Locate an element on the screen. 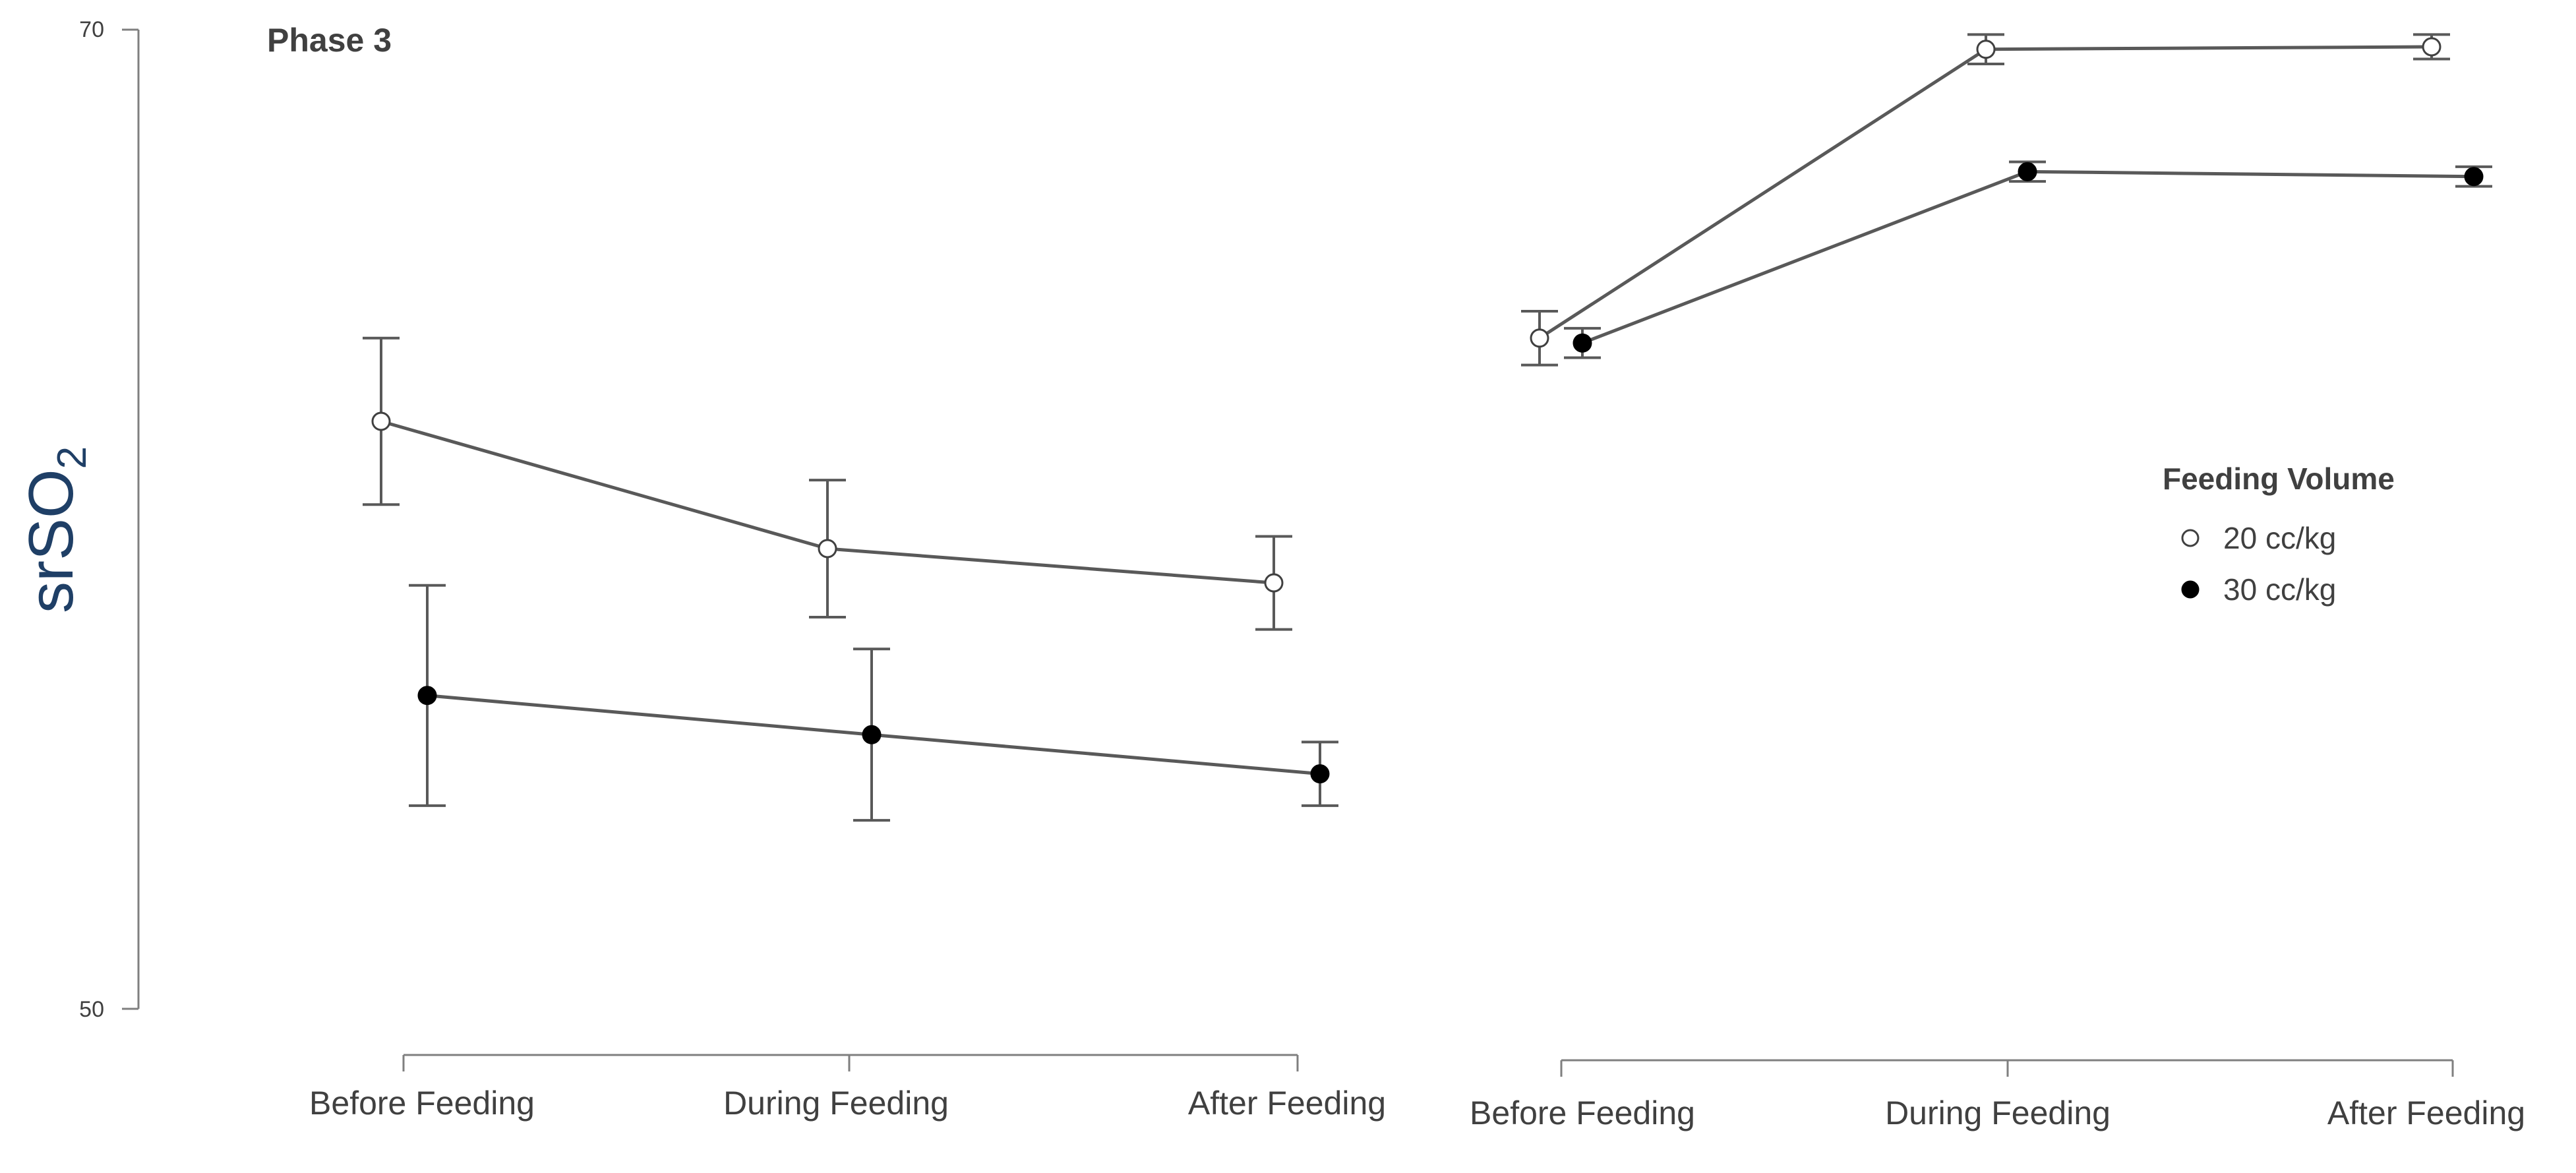 The image size is (2576, 1173). y-axis-label-sub: 2 is located at coordinates (72, 457).